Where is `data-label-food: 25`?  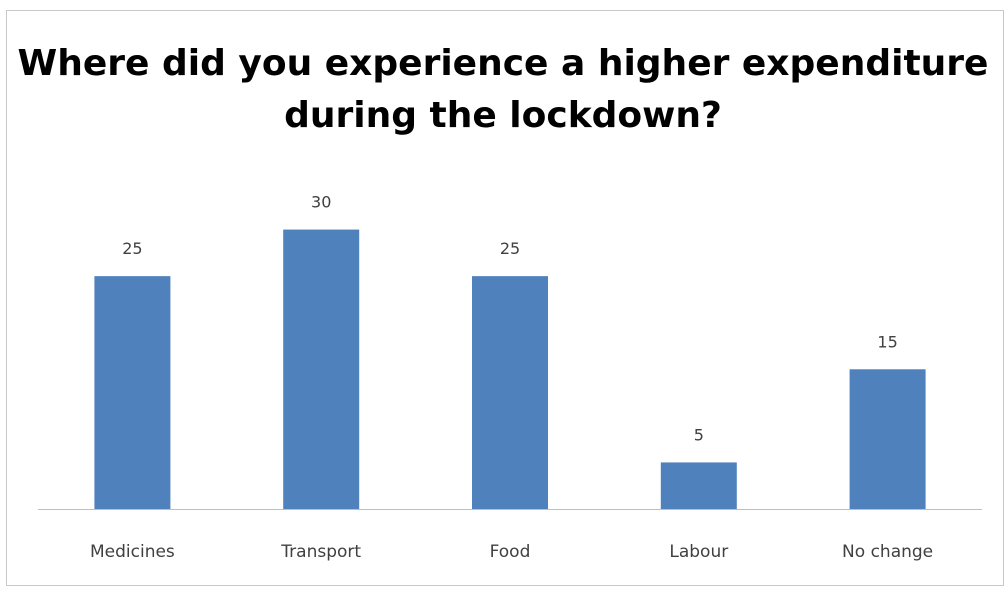
data-label-food: 25 is located at coordinates (510, 248).